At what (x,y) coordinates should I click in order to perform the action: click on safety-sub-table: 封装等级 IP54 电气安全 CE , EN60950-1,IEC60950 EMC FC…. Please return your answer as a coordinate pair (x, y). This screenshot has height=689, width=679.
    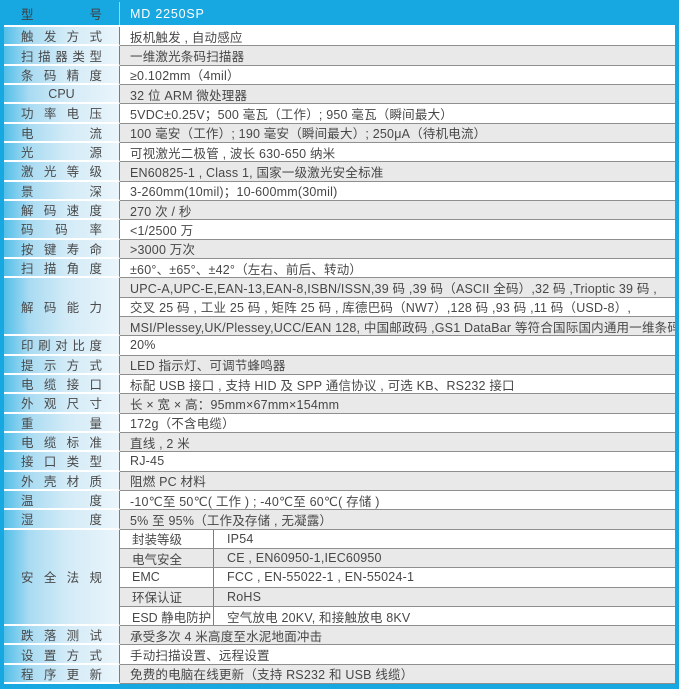
    Looking at the image, I should click on (397, 578).